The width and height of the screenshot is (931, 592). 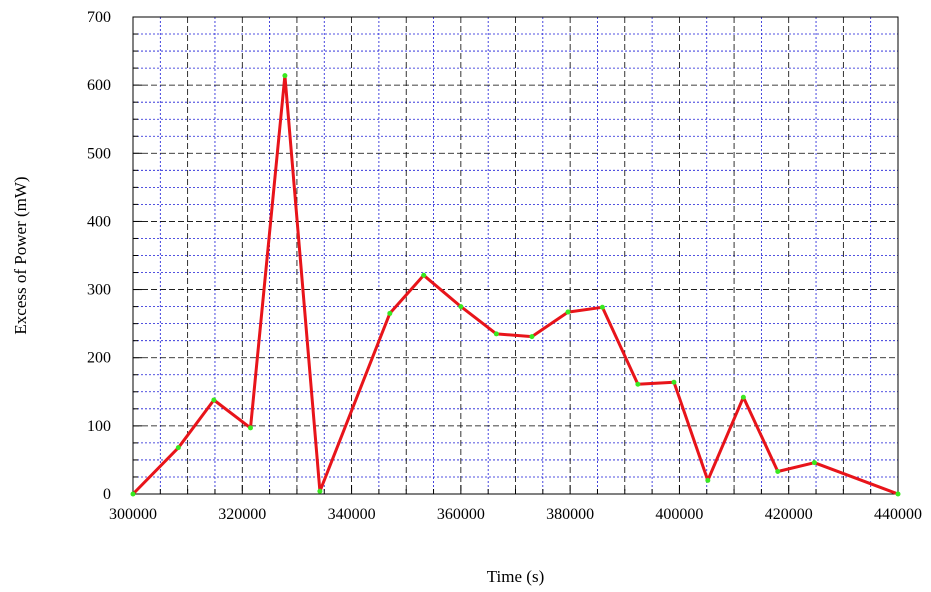 I want to click on x-tick-label: 340000, so click(x=352, y=514).